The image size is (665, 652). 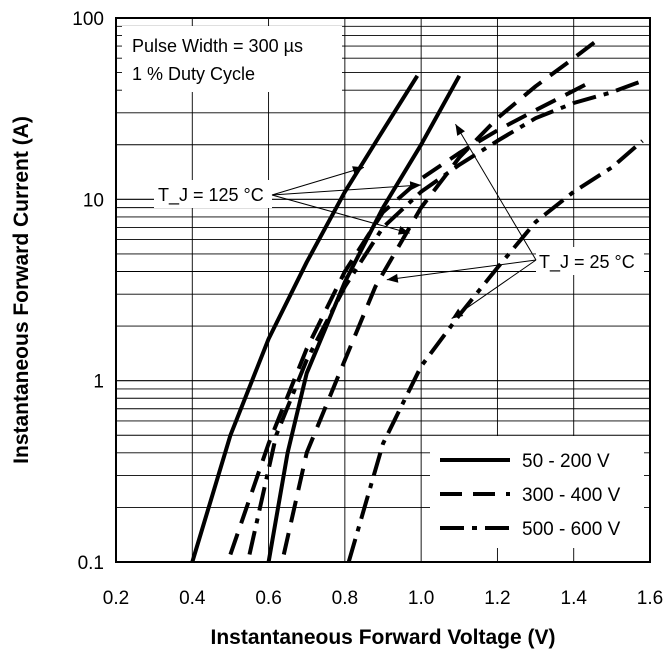 What do you see at coordinates (650, 598) in the screenshot?
I see `x-tick-label: 1.6` at bounding box center [650, 598].